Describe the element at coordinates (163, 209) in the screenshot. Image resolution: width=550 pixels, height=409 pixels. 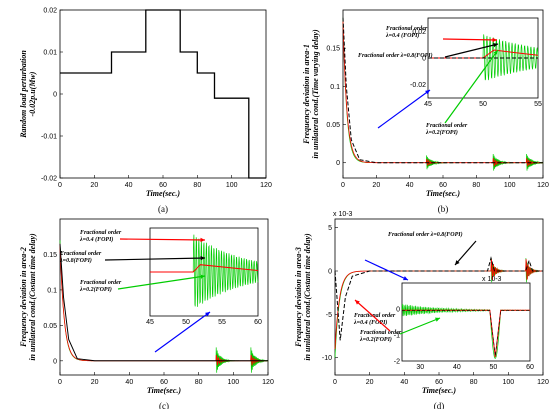
I see `panel-caption: (a)` at that location.